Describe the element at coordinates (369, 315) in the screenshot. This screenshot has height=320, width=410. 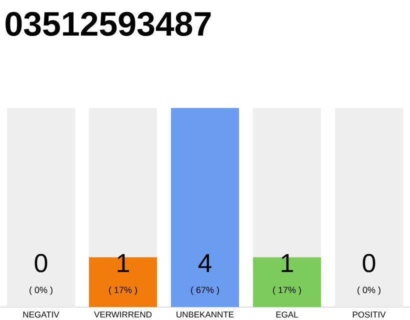
I see `x-tick-label: POSITIV` at that location.